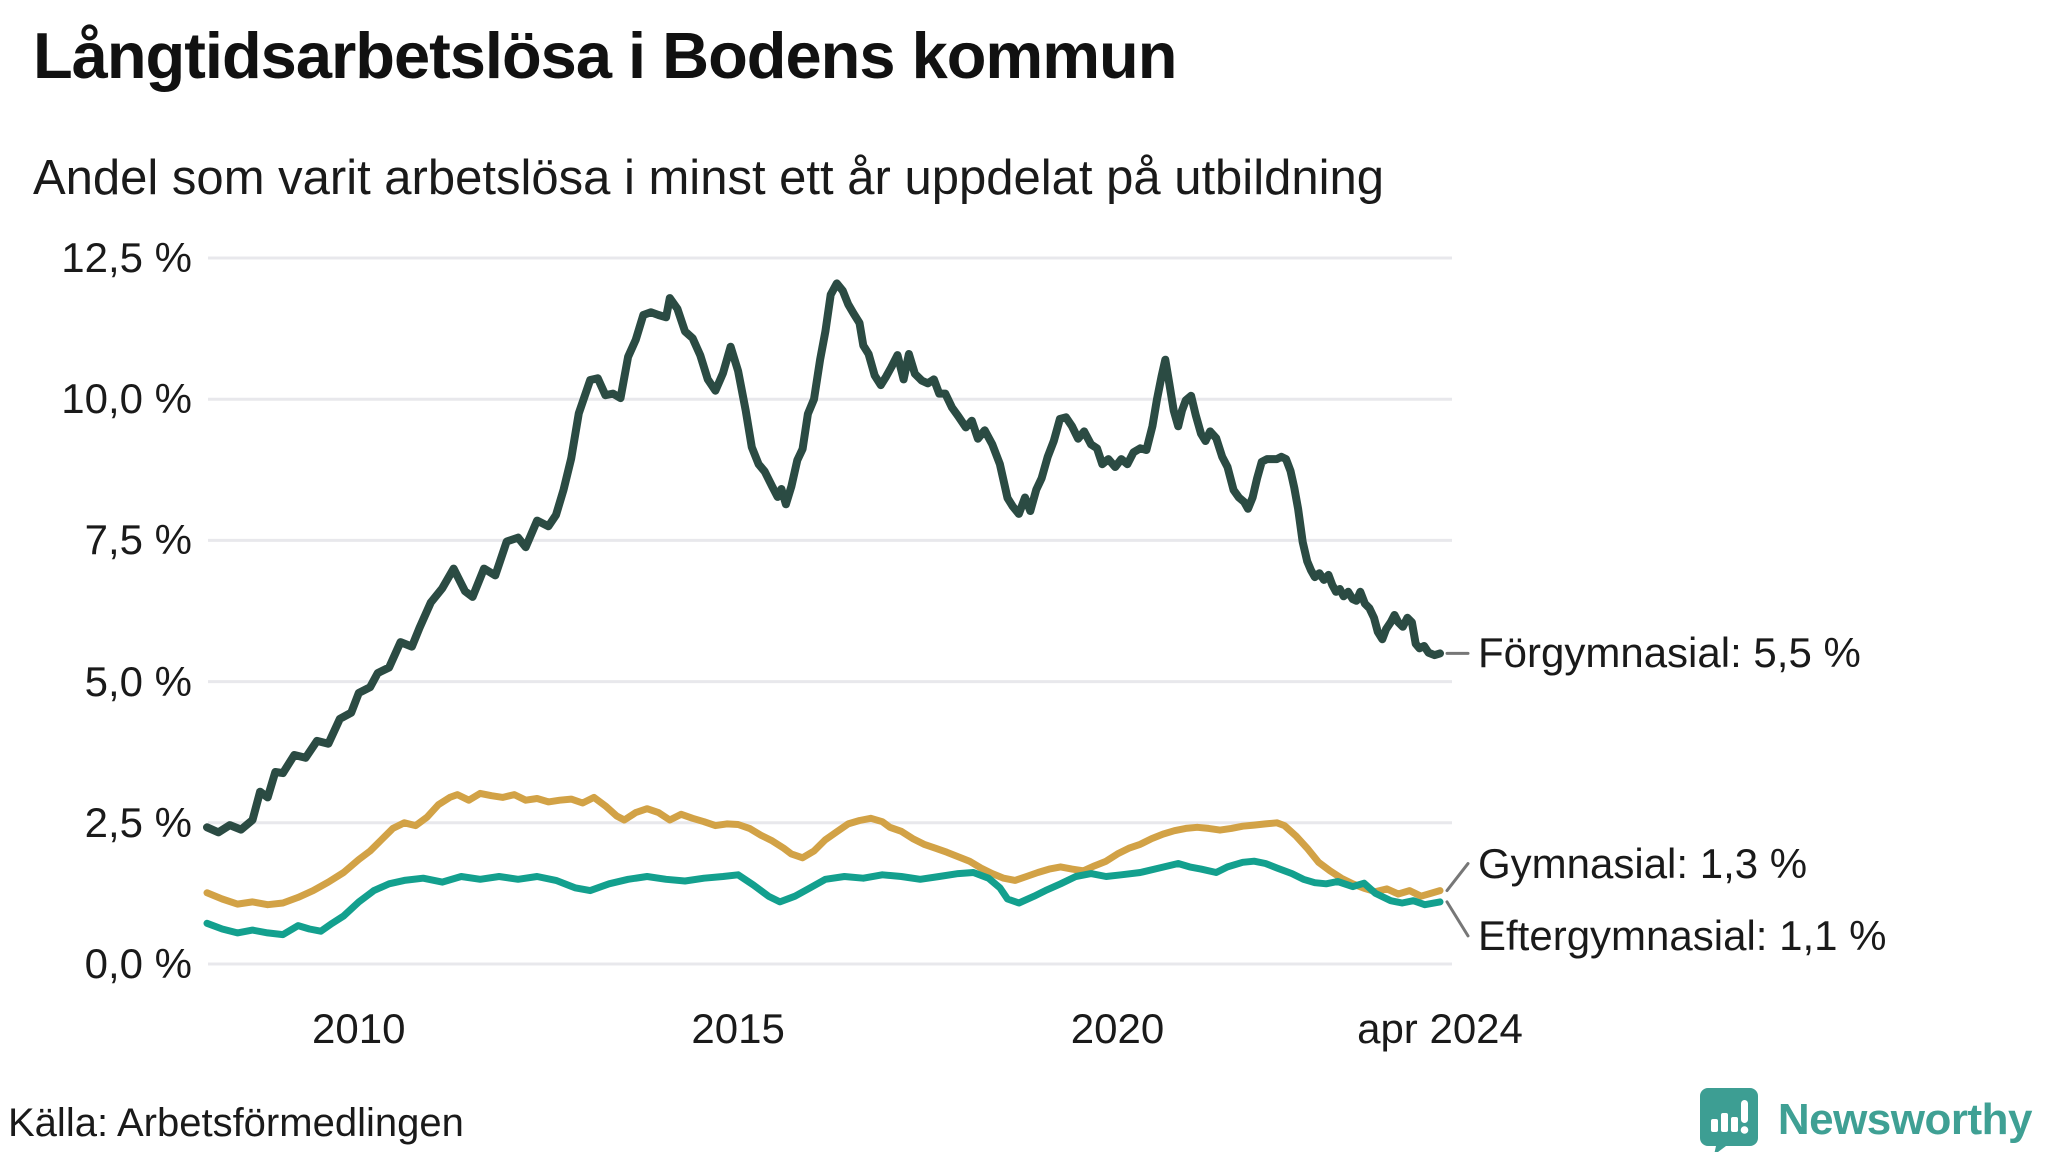 The image size is (2048, 1152). What do you see at coordinates (1744, 1130) in the screenshot?
I see `exclamation-dot` at bounding box center [1744, 1130].